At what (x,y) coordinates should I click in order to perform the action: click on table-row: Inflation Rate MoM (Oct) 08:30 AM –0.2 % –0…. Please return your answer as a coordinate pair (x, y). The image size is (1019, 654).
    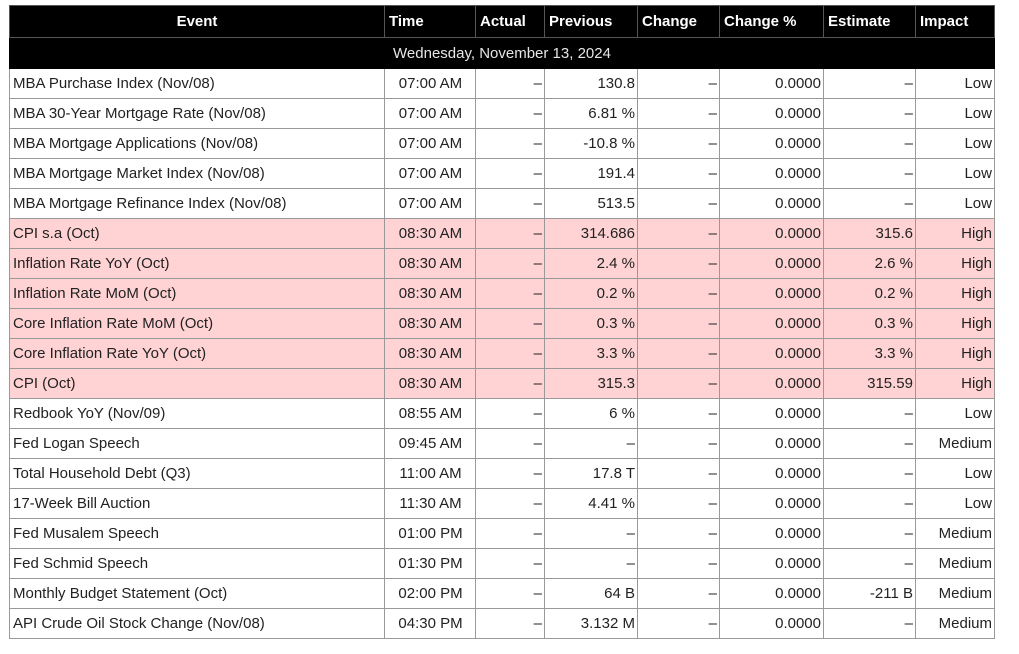
    Looking at the image, I should click on (502, 293).